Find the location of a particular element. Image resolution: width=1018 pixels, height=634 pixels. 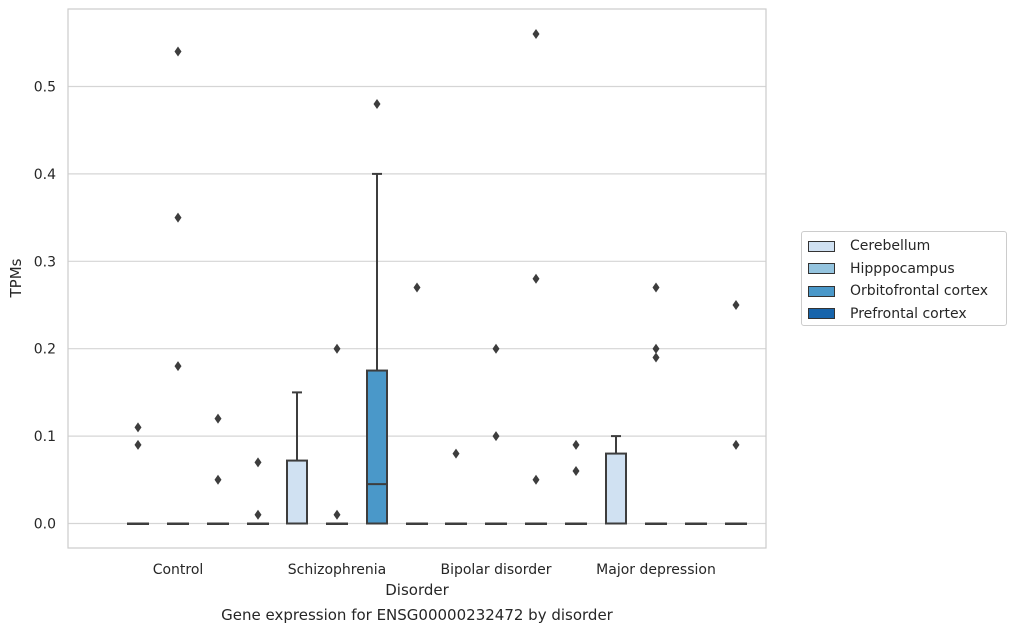

legend-entry-orbitofrontal: Orbitofrontal cortex is located at coordinates (907, 291).